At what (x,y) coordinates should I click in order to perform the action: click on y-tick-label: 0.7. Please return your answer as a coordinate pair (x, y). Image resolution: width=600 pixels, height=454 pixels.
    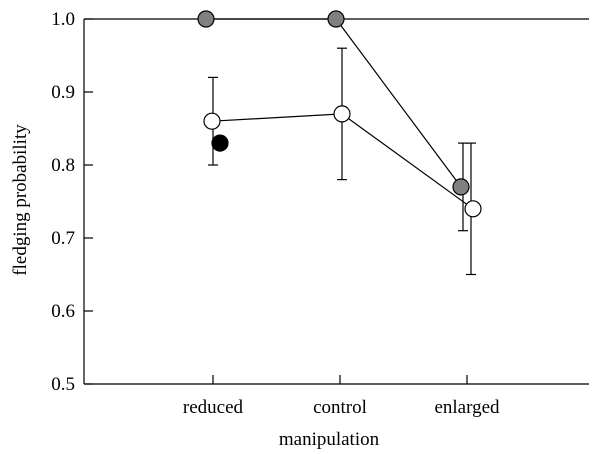
    Looking at the image, I should click on (63, 238).